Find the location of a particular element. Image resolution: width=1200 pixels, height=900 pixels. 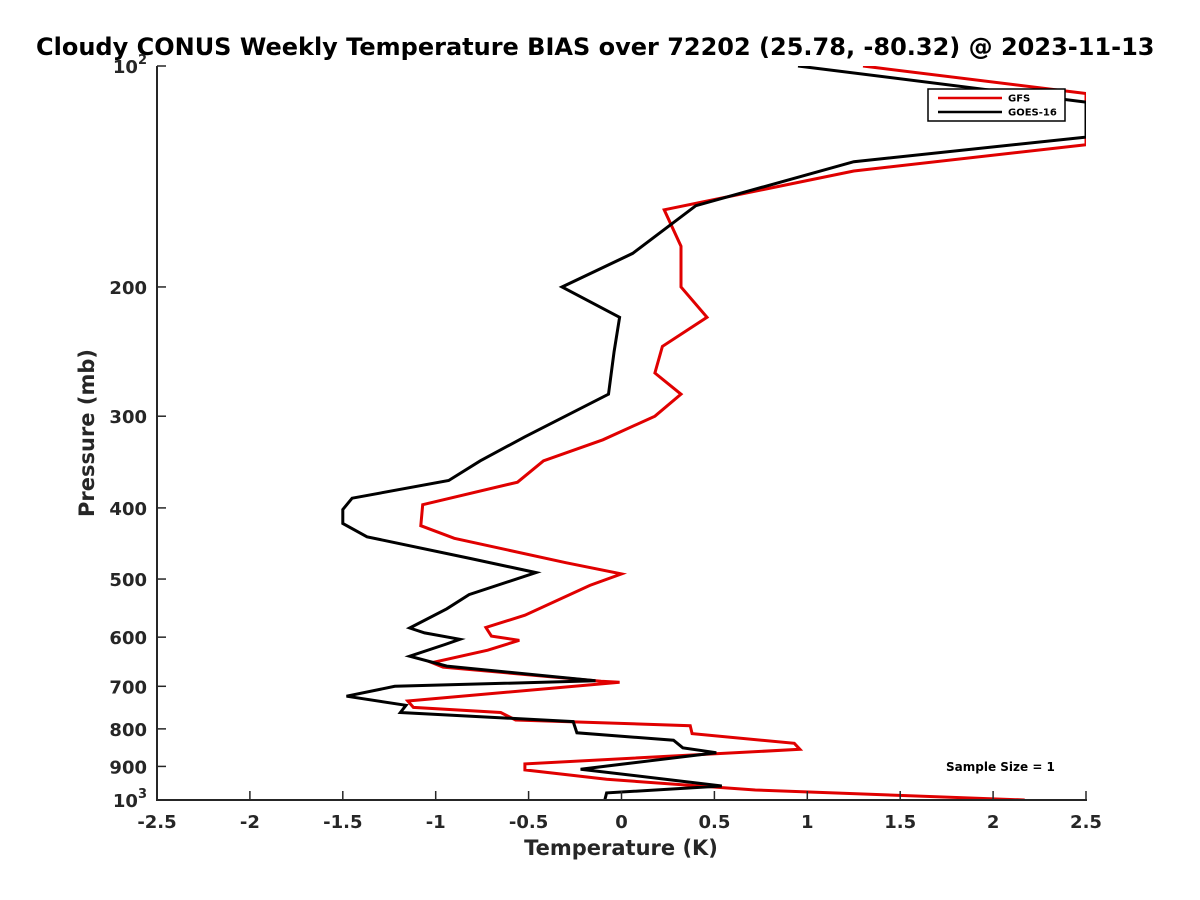

x-tick-label: 2 is located at coordinates (993, 822).